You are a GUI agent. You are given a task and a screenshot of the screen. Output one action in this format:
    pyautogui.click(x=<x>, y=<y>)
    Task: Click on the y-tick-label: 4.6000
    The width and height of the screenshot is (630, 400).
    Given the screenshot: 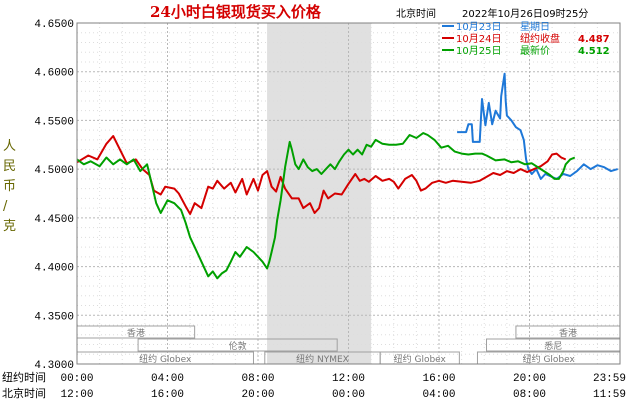 What is the action you would take?
    pyautogui.click(x=54, y=74)
    